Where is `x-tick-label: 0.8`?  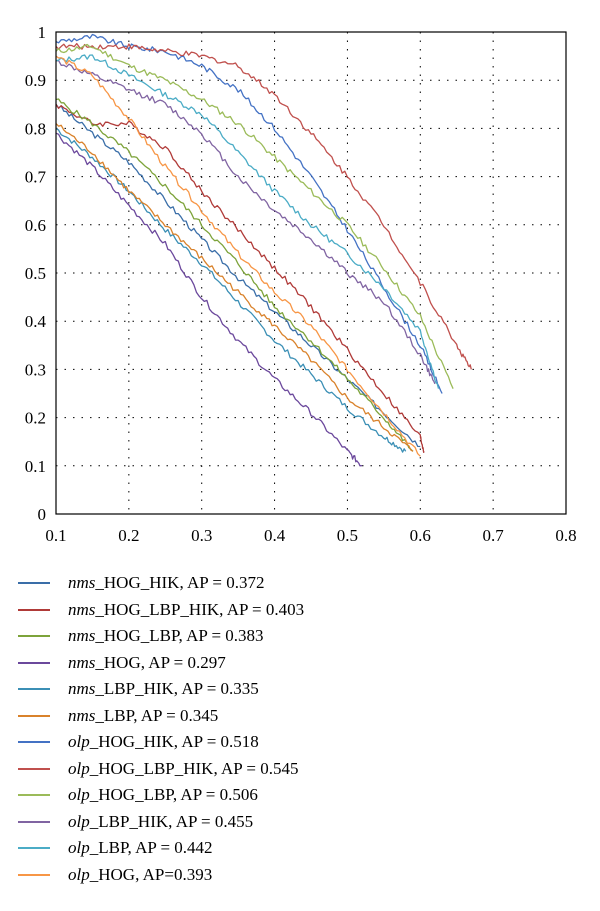
x-tick-label: 0.8 is located at coordinates (565, 535).